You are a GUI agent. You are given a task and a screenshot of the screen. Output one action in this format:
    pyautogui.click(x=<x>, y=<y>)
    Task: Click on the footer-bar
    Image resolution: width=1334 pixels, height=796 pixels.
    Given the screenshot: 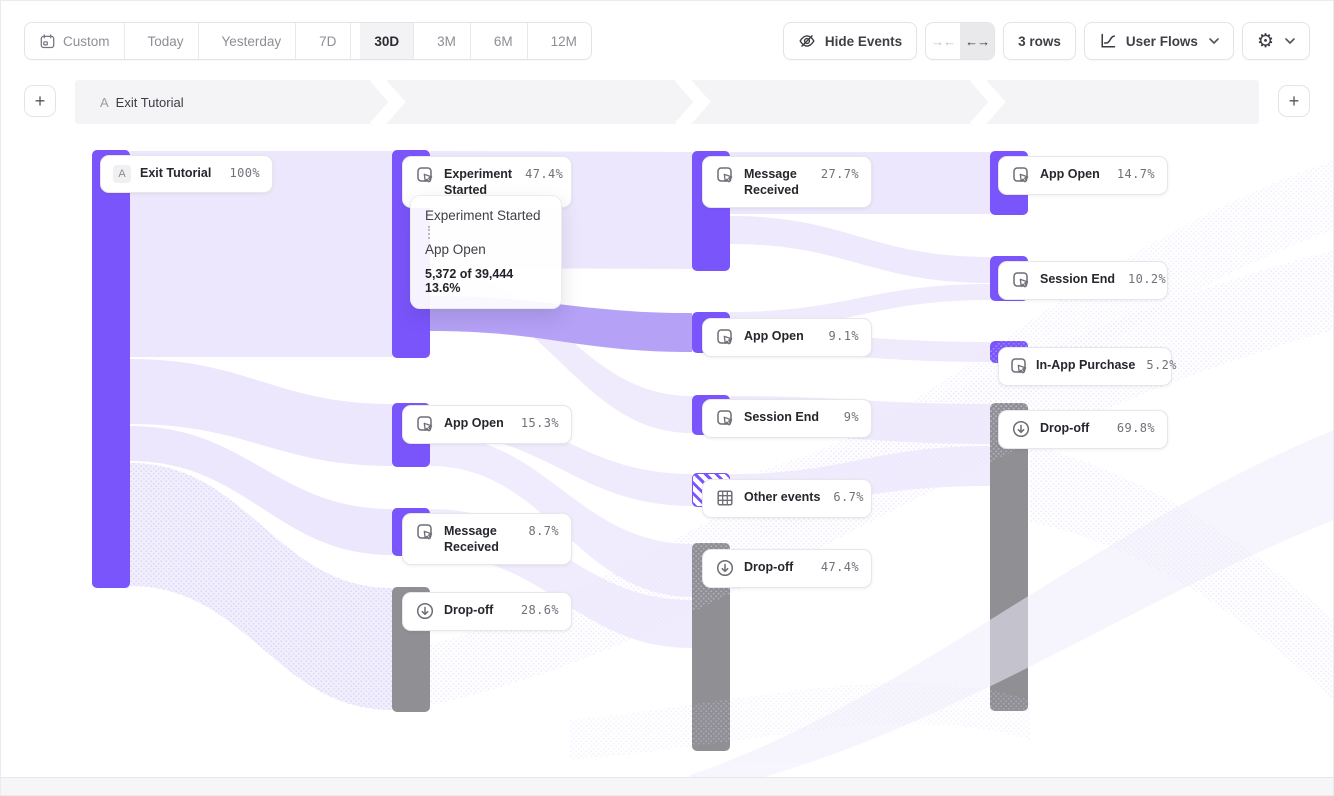 What is the action you would take?
    pyautogui.click(x=667, y=786)
    